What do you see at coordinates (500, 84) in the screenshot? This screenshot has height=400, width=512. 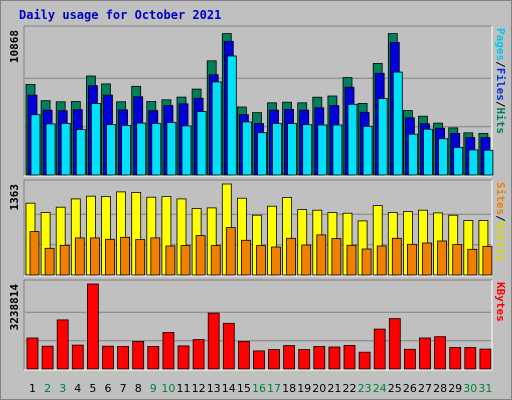 I see `legend-entry: Files` at bounding box center [500, 84].